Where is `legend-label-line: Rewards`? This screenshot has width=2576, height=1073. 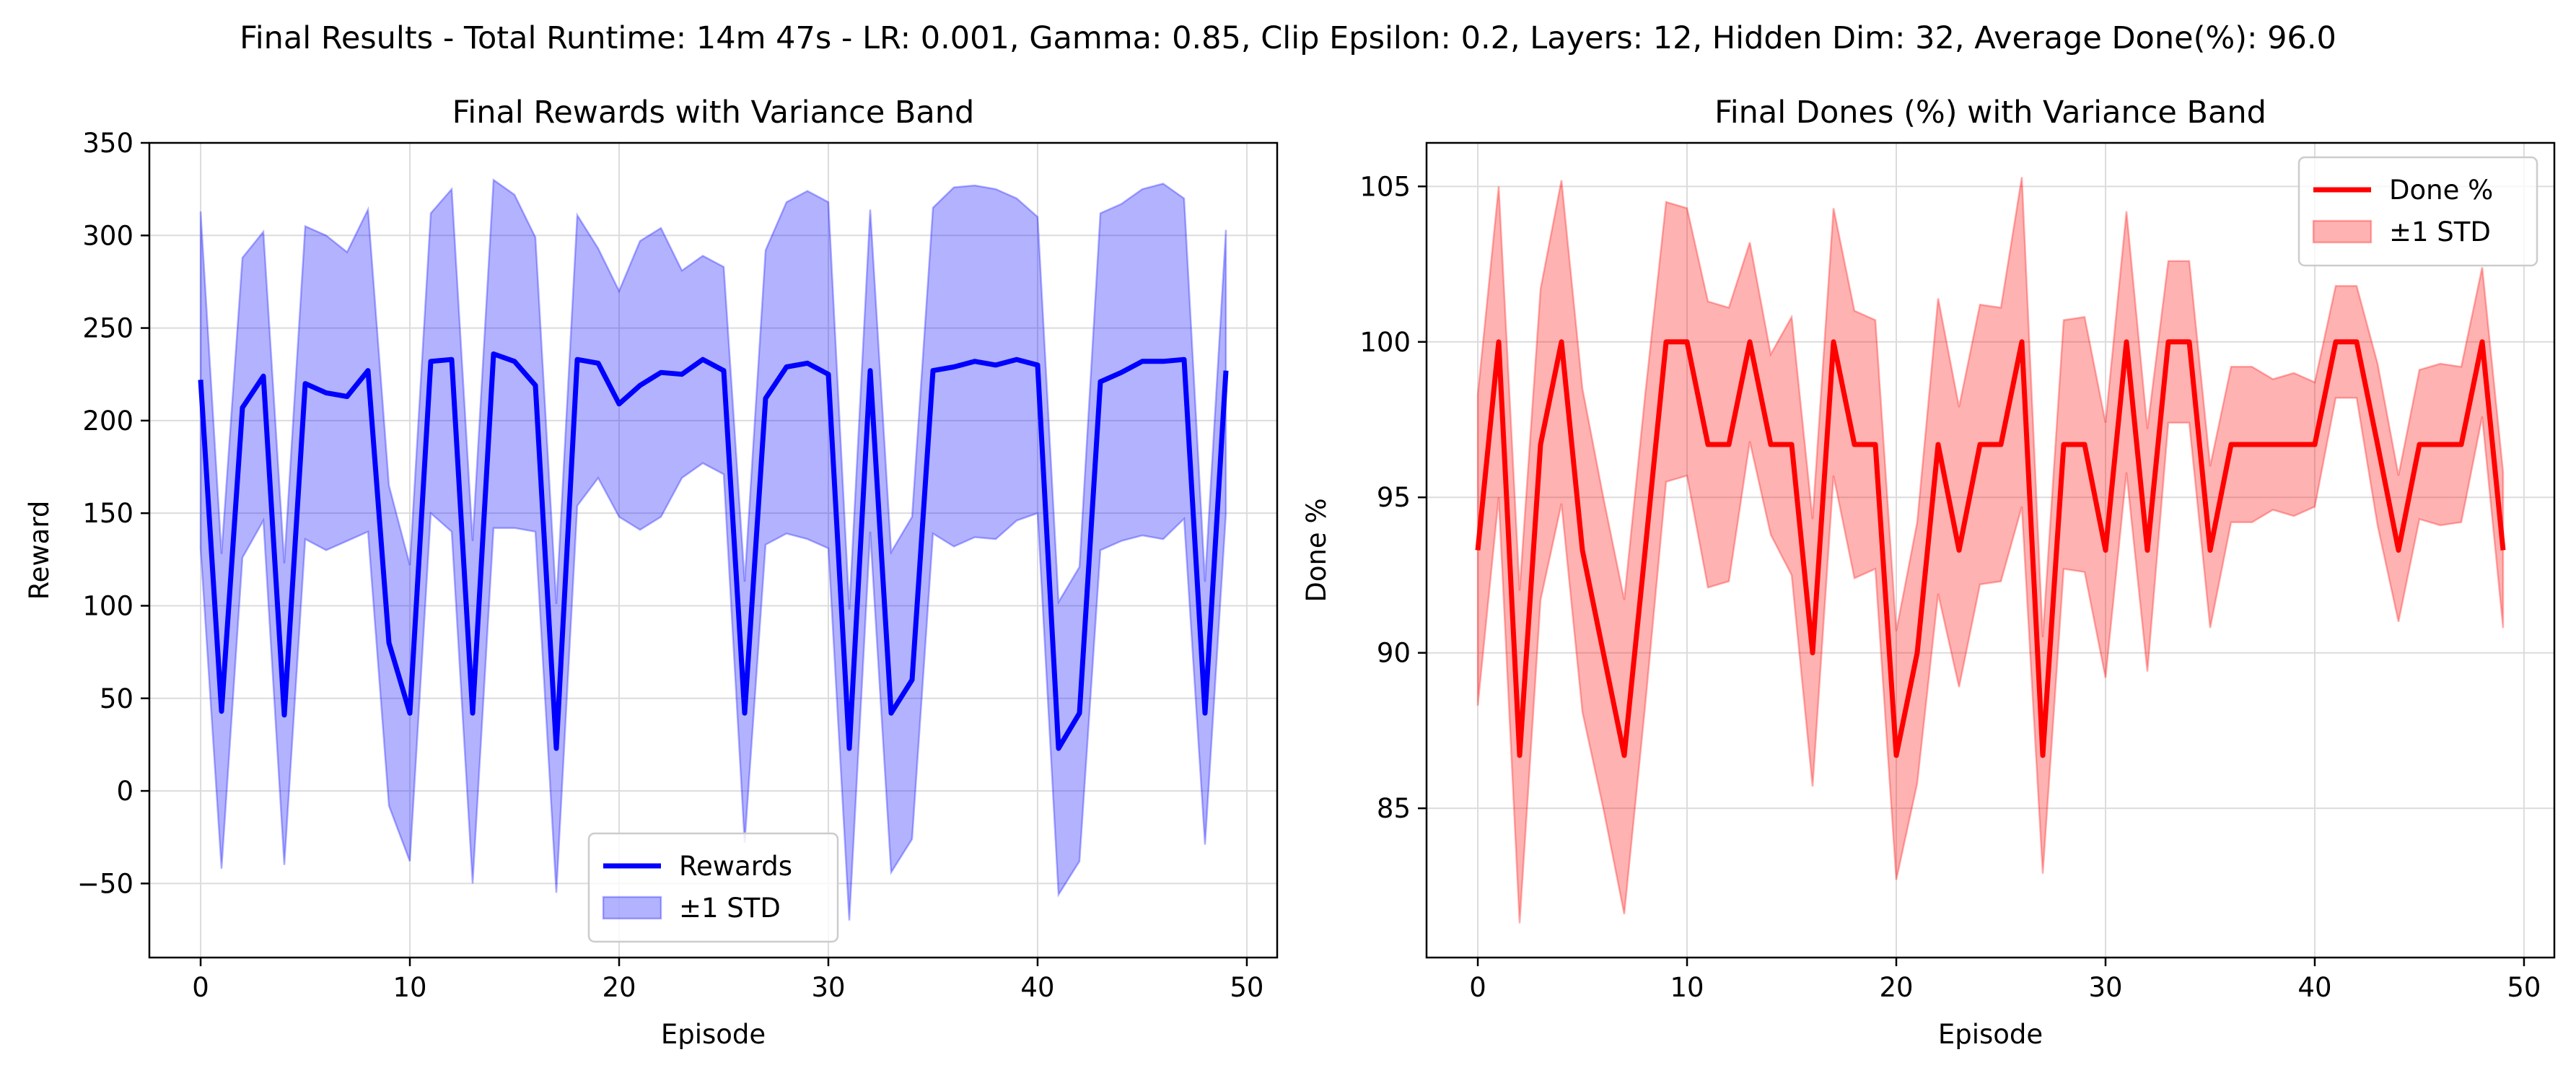 legend-label-line: Rewards is located at coordinates (735, 866).